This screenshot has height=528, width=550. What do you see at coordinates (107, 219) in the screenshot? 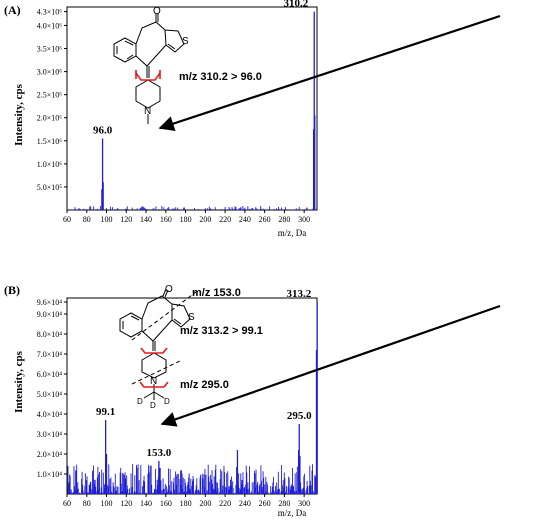
I see `panel-a-x-tick-label: 100` at bounding box center [107, 219].